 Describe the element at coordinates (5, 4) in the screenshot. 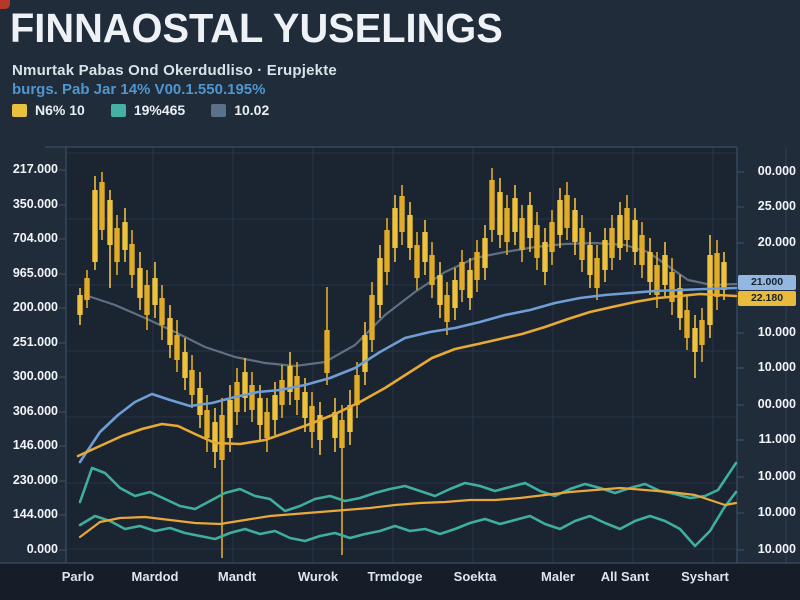

I see `corner-marker` at that location.